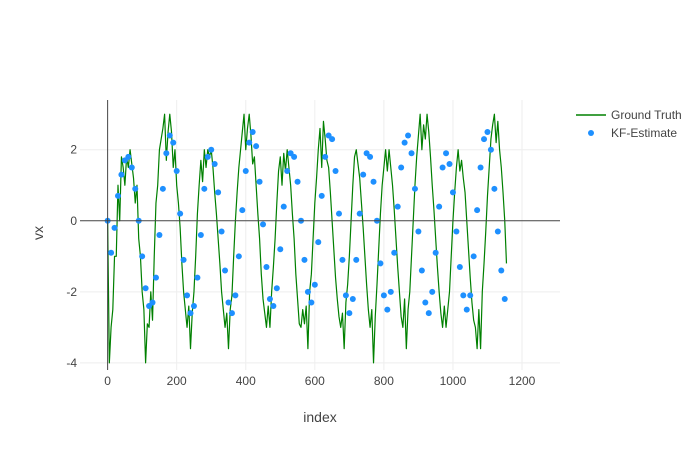 The height and width of the screenshot is (450, 700). Describe the element at coordinates (246, 381) in the screenshot. I see `x-tick-label: 400` at that location.